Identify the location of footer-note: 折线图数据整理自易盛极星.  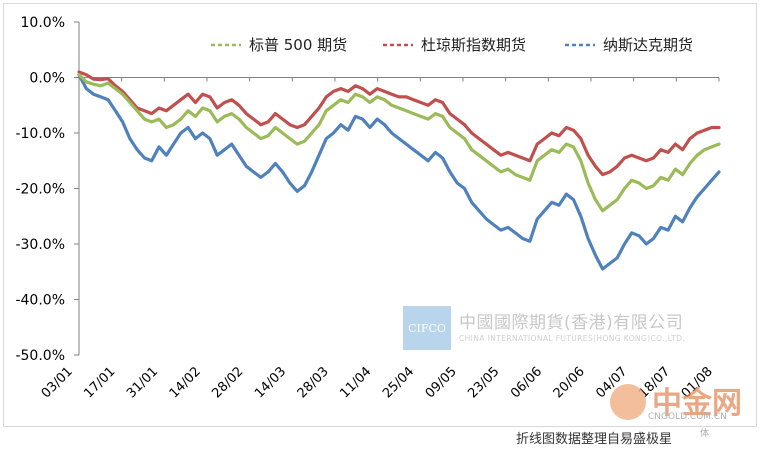
(594, 439).